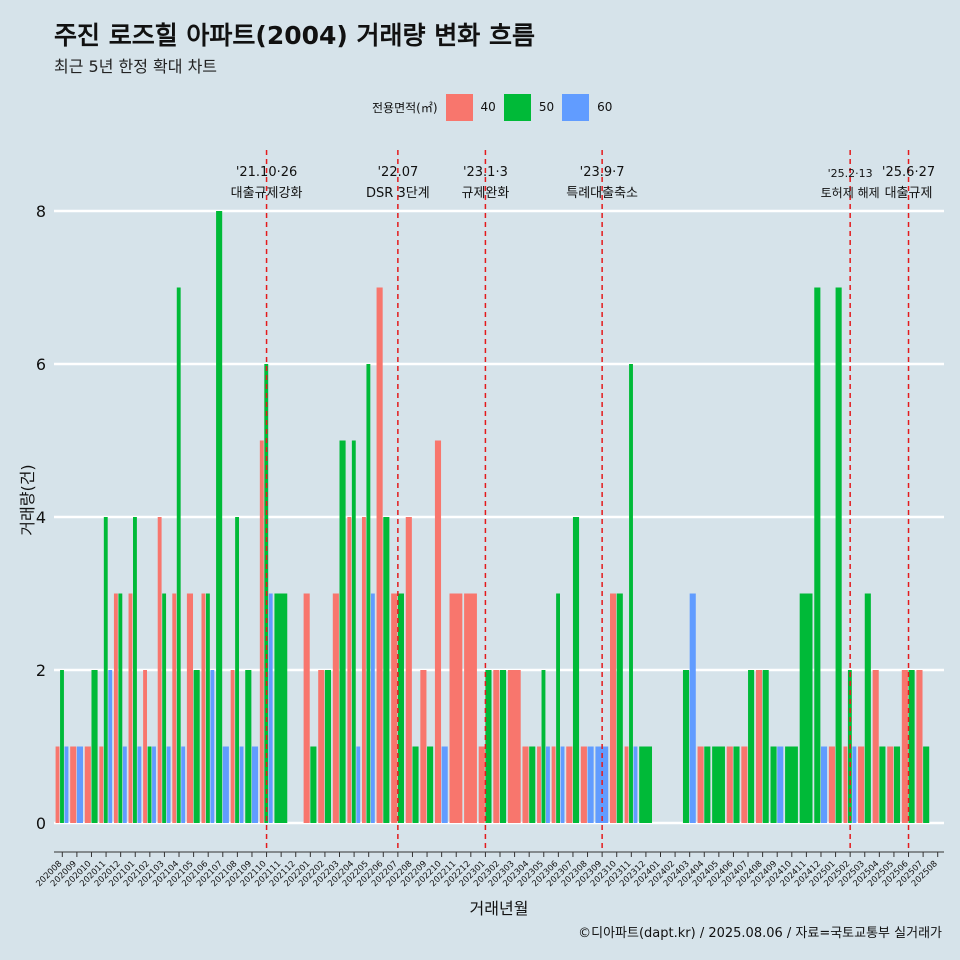 The width and height of the screenshot is (960, 960). What do you see at coordinates (850, 193) in the screenshot?
I see `event-label-desc: 토허제 해제` at bounding box center [850, 193].